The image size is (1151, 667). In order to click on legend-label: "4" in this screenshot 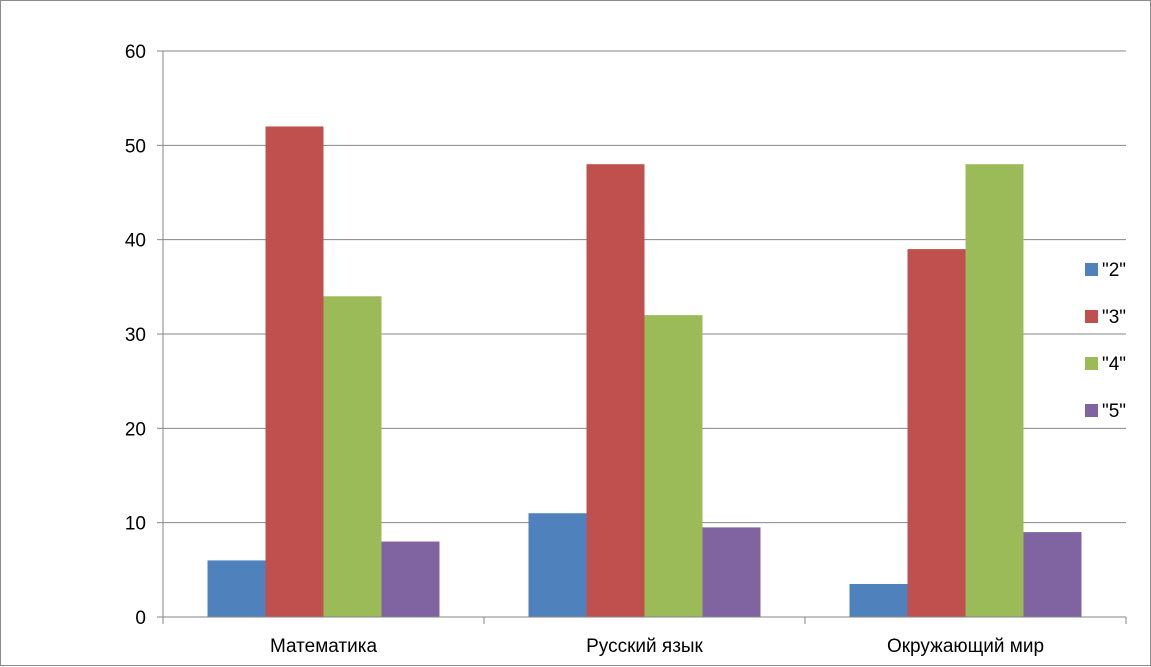, I will do `click(1114, 364)`.